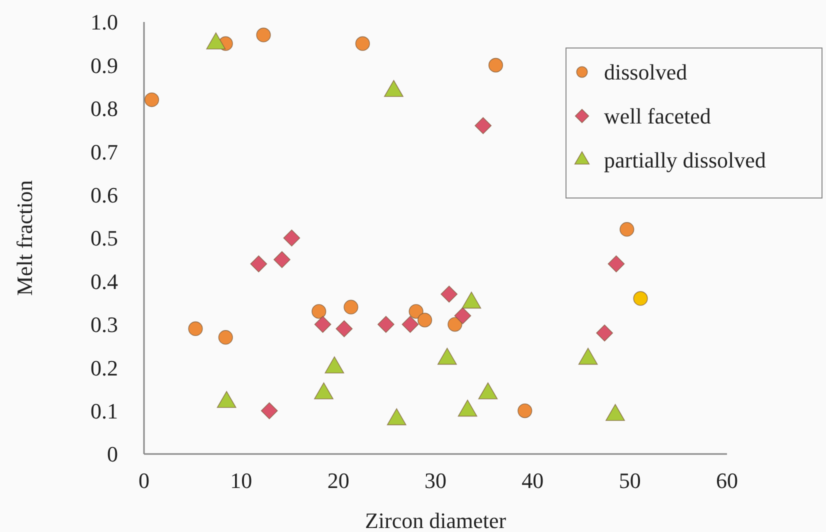  I want to click on x-tick-label: 40, so click(533, 480).